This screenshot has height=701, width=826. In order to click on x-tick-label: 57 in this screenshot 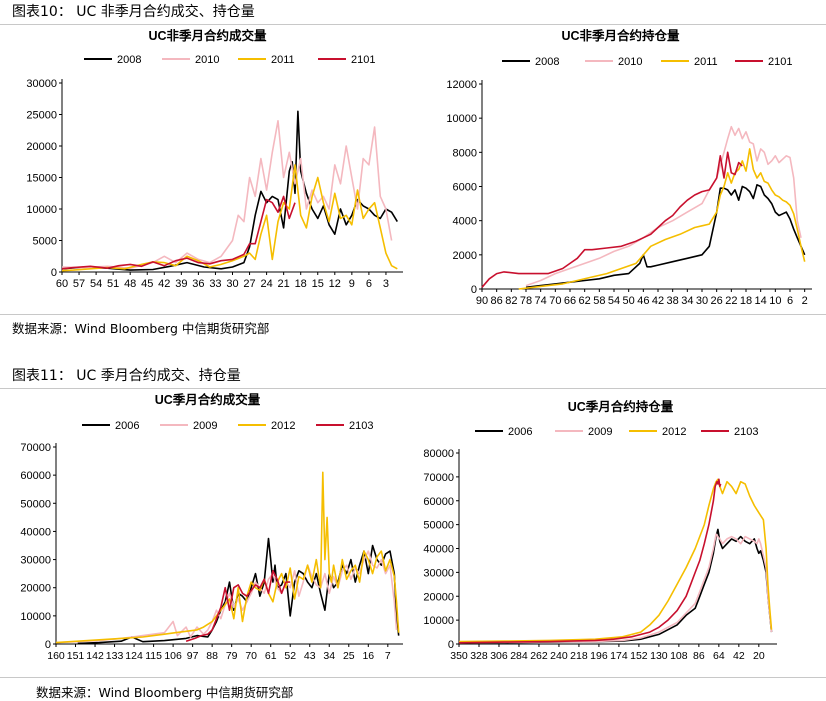, I will do `click(79, 284)`.